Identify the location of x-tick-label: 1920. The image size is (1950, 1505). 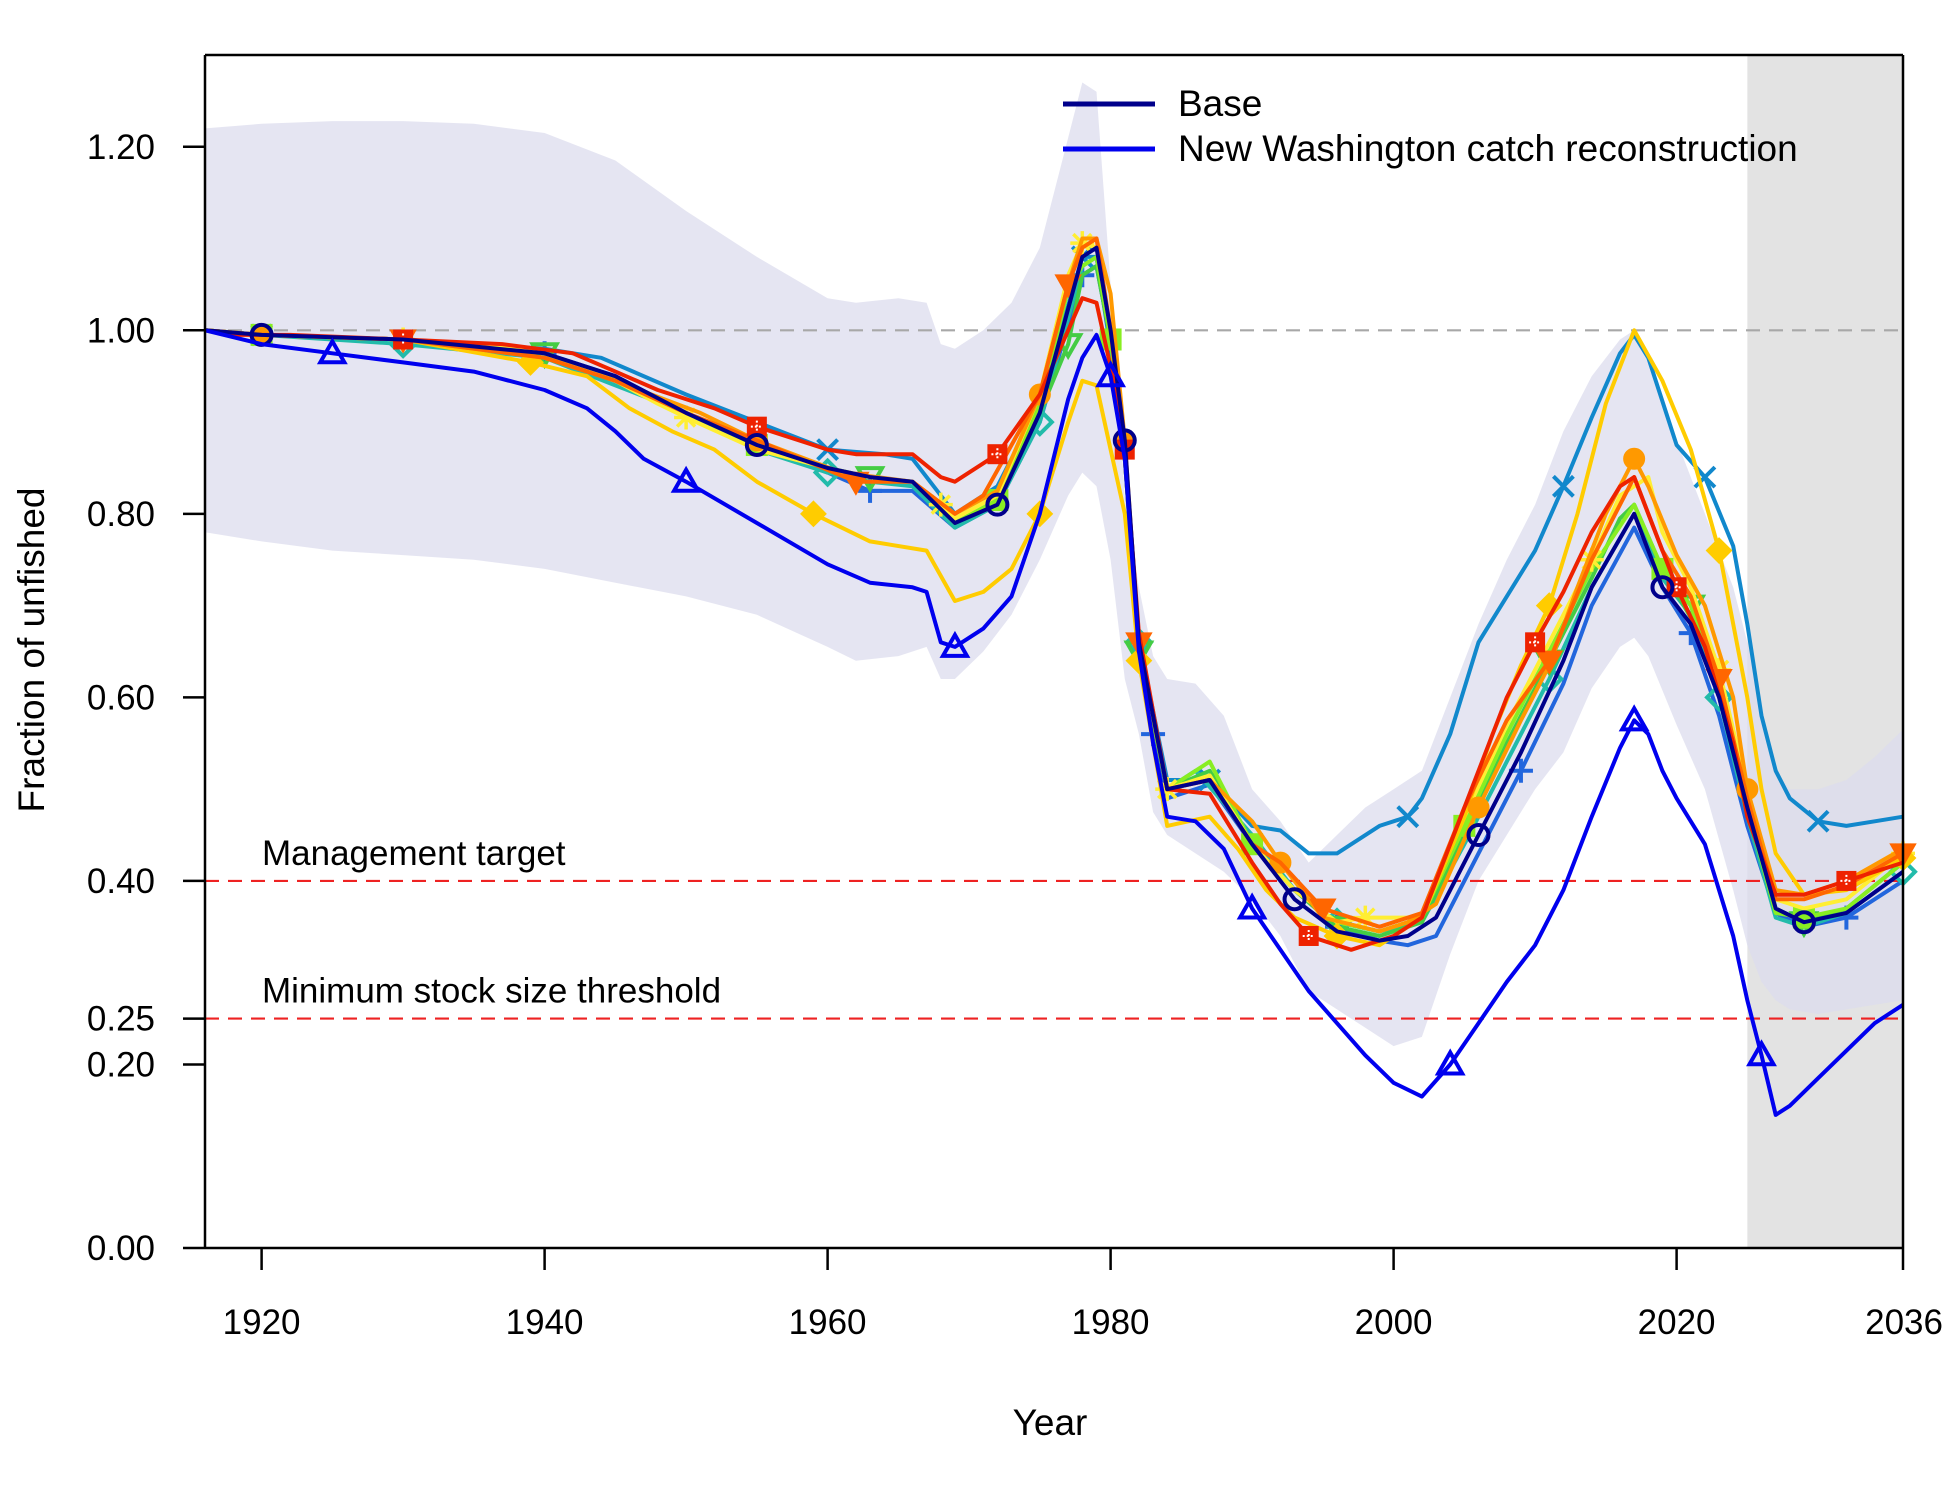
(262, 1322).